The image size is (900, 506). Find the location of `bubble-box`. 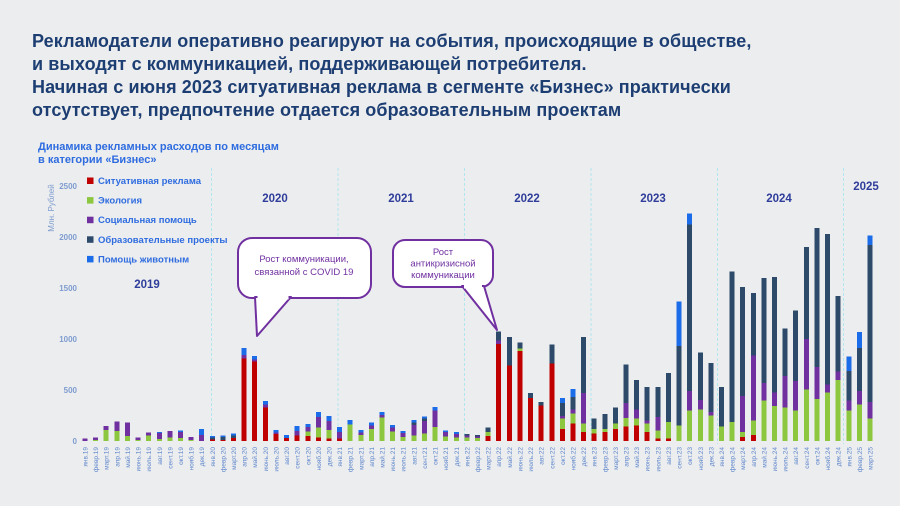

bubble-box is located at coordinates (443, 263).